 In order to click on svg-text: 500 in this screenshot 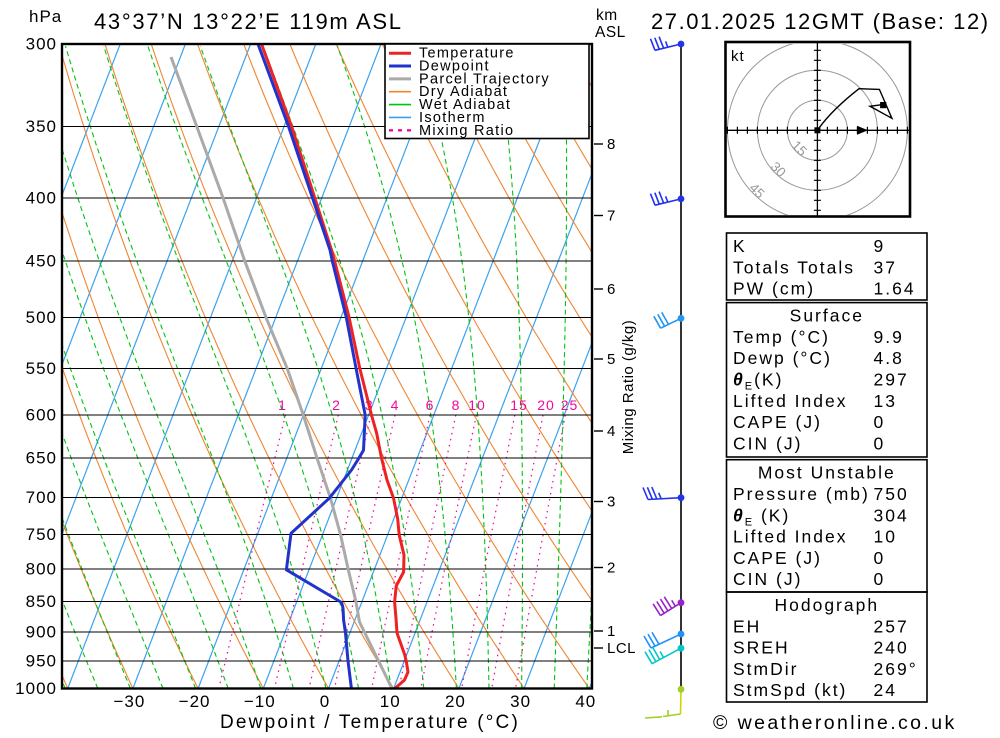, I will do `click(41, 317)`.